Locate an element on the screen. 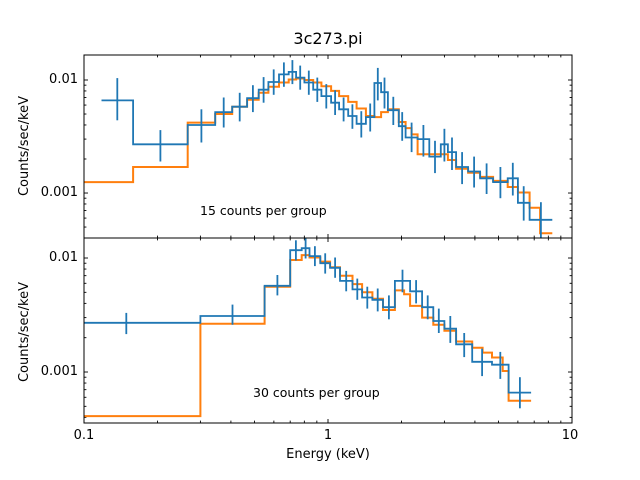 Image resolution: width=640 pixels, height=480 pixels. y-axis-label-bottom: Counts/sec/keV is located at coordinates (24, 332).